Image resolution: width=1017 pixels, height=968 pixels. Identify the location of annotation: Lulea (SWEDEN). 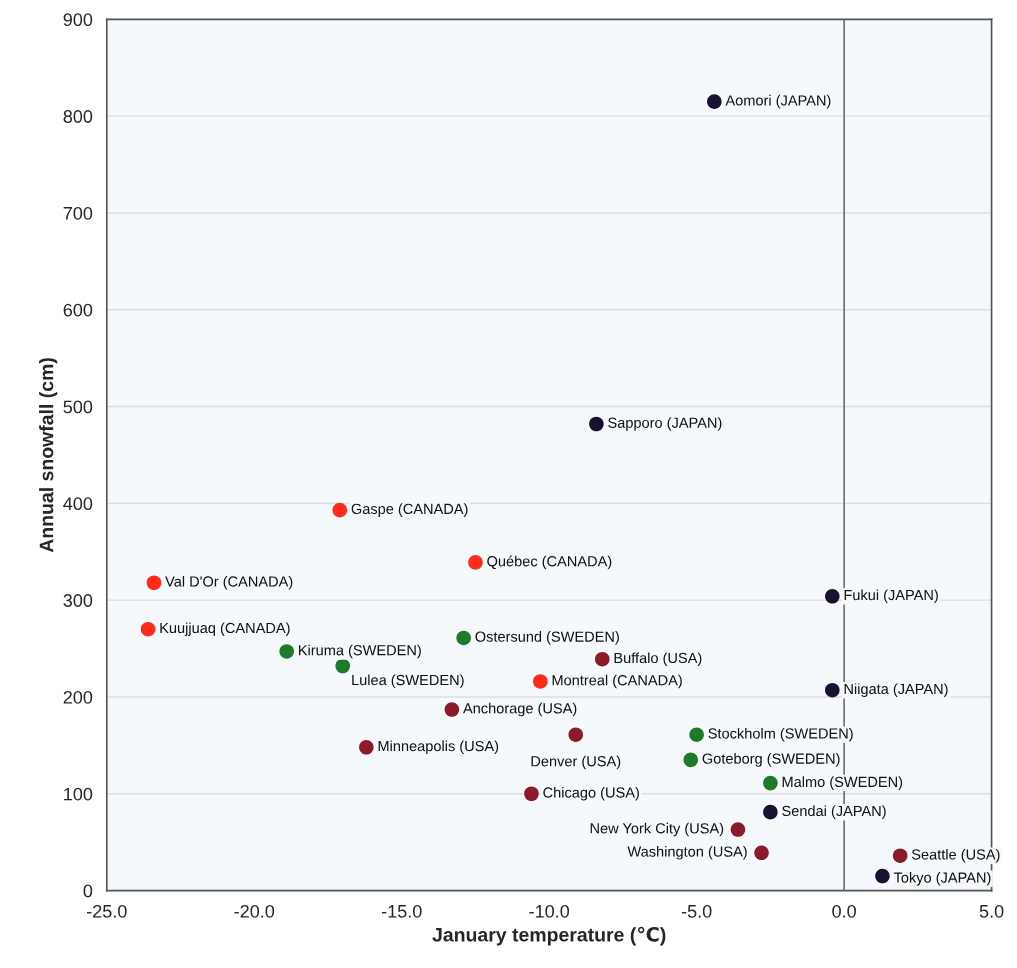
(408, 681).